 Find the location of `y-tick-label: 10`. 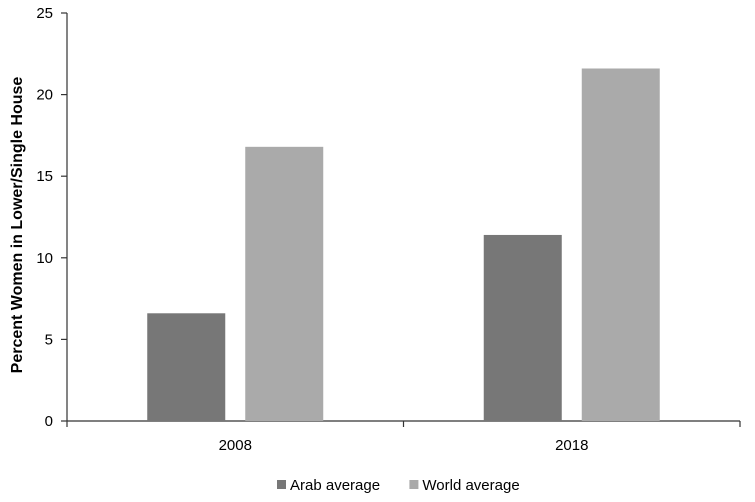

y-tick-label: 10 is located at coordinates (44, 258).